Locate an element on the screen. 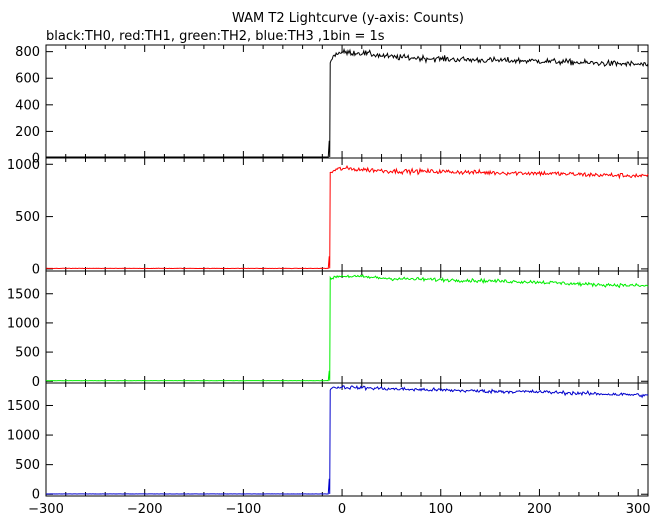  y-tick-label: 600 is located at coordinates (27, 79).